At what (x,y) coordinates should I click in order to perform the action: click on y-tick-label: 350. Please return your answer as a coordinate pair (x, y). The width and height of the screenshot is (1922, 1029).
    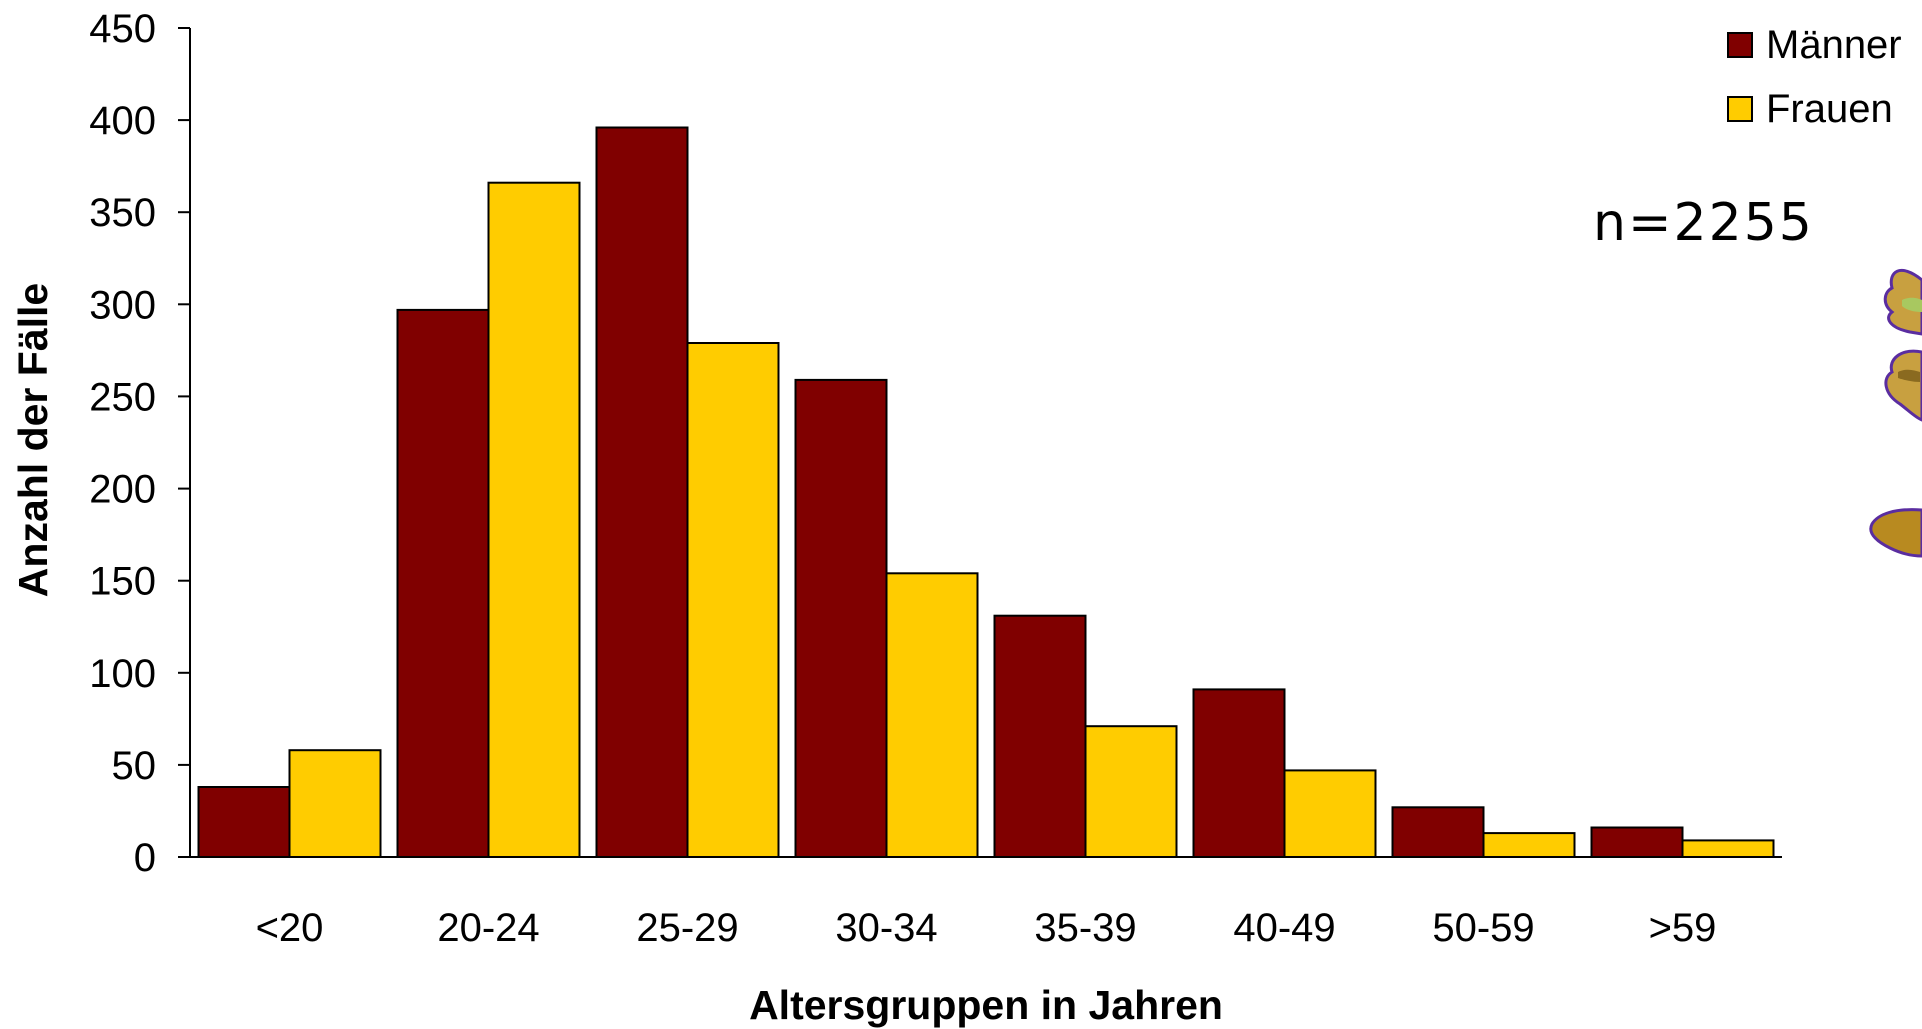
    Looking at the image, I should click on (122, 213).